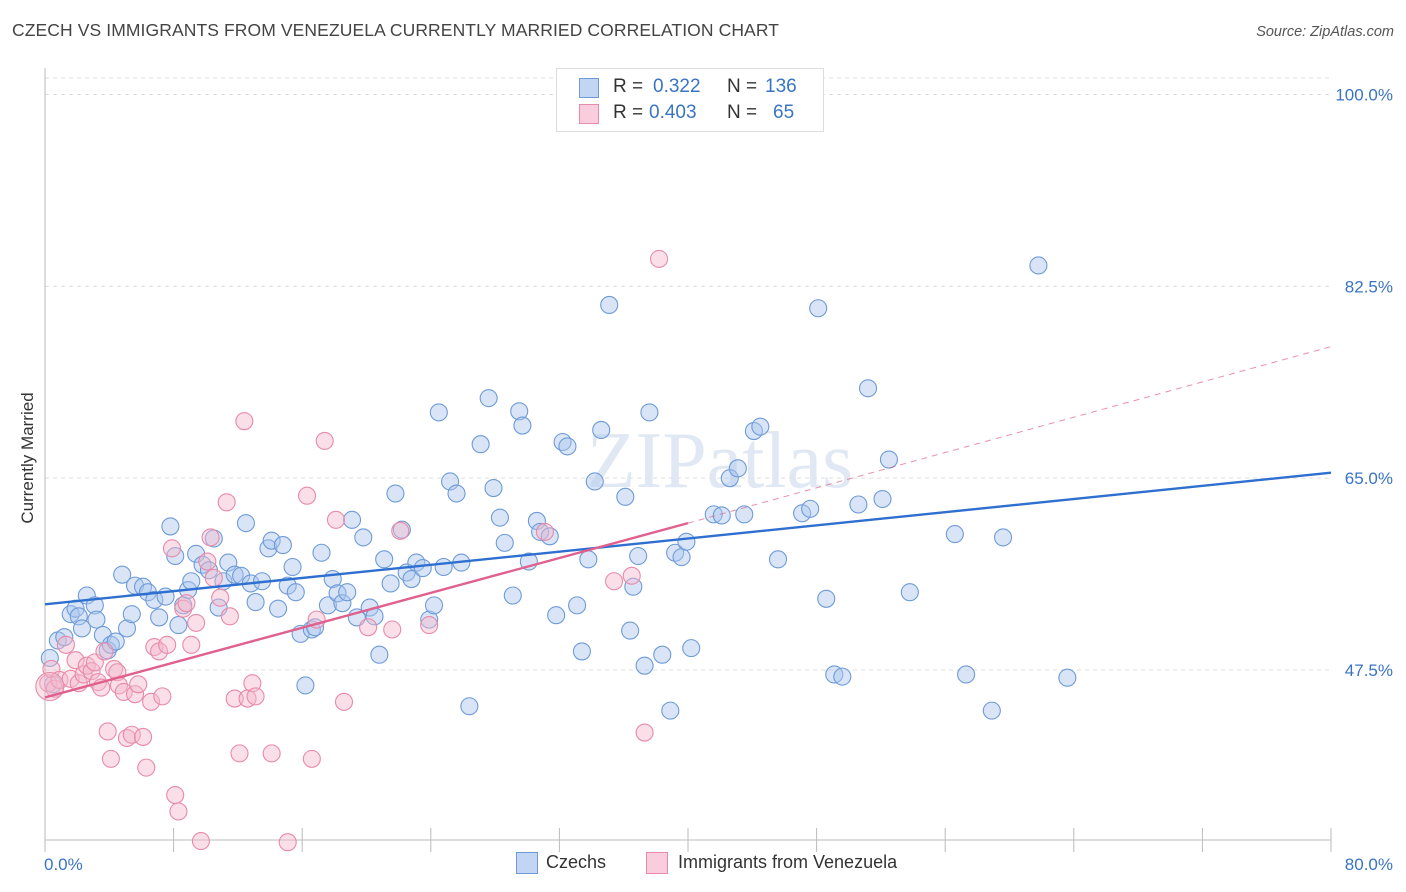  Describe the element at coordinates (781, 86) in the screenshot. I see `legend-n-value: 136` at that location.